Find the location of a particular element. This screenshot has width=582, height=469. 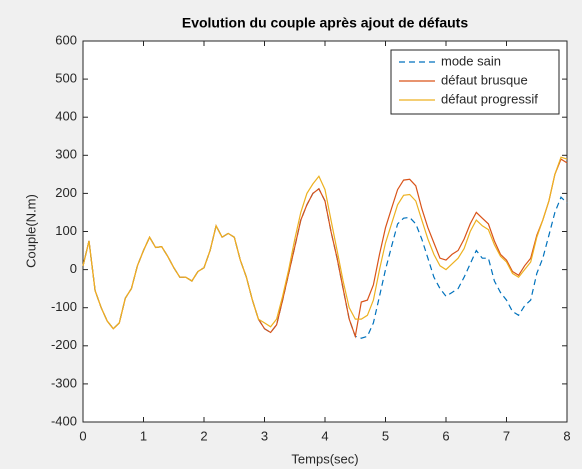

legend-label: mode sain is located at coordinates (471, 60).